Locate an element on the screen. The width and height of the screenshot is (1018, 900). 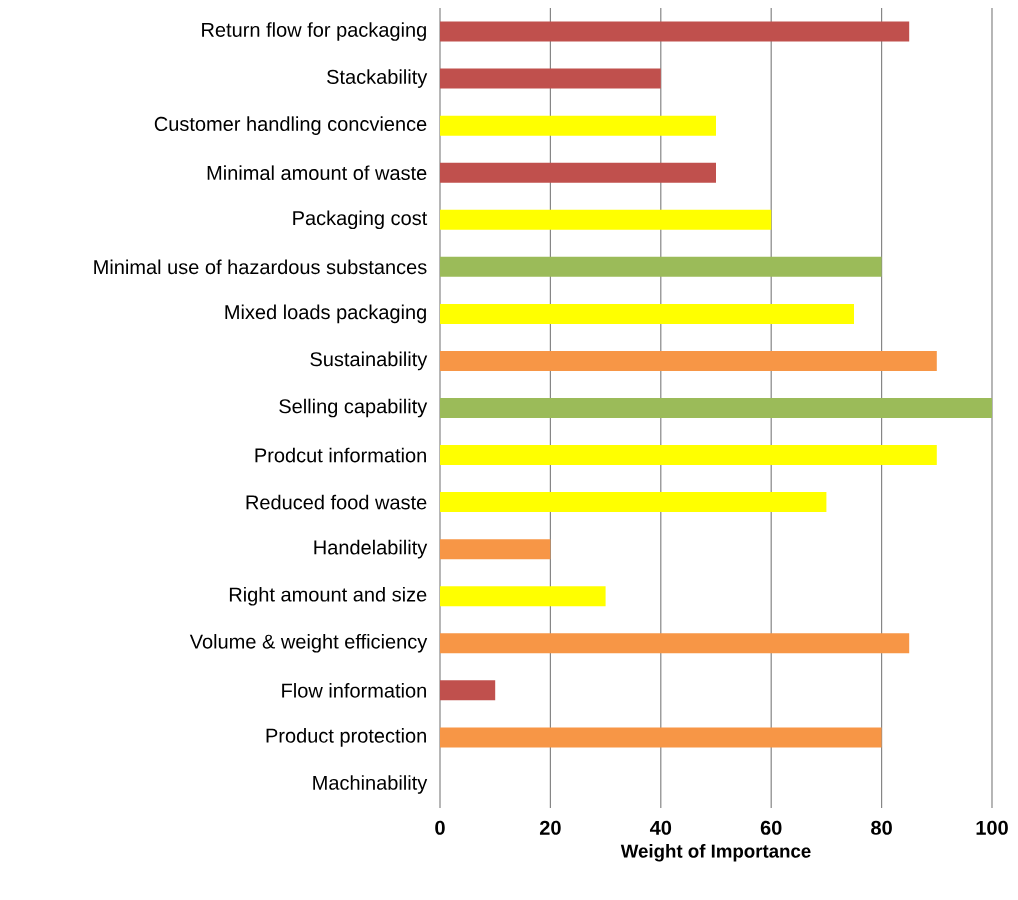
y-tick-label: Prodcut information is located at coordinates (340, 455).